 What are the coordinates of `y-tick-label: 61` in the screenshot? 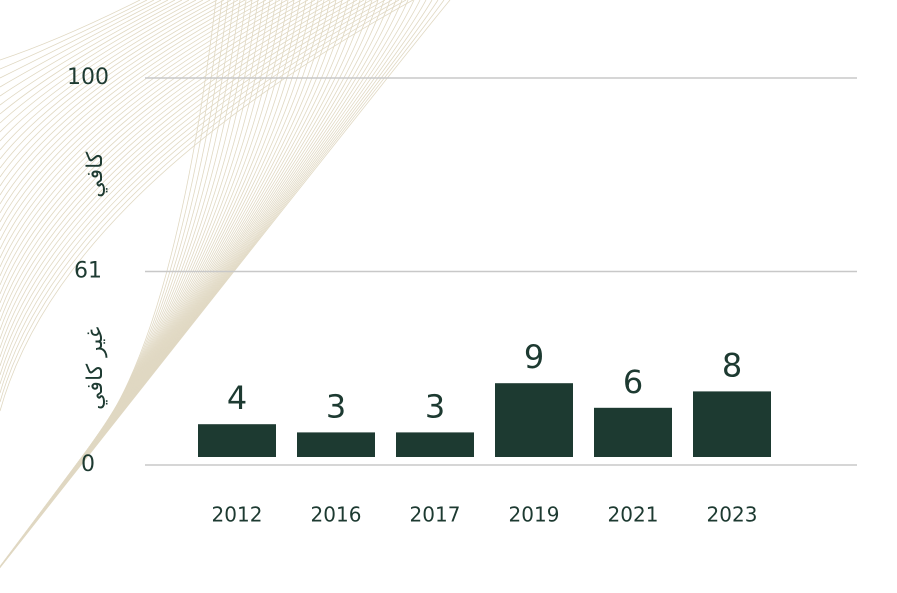 It's located at (88, 271).